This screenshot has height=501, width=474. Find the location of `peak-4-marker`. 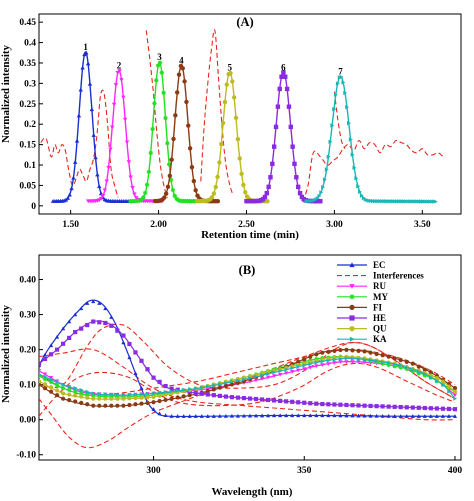

peak-4-marker is located at coordinates (186, 102).